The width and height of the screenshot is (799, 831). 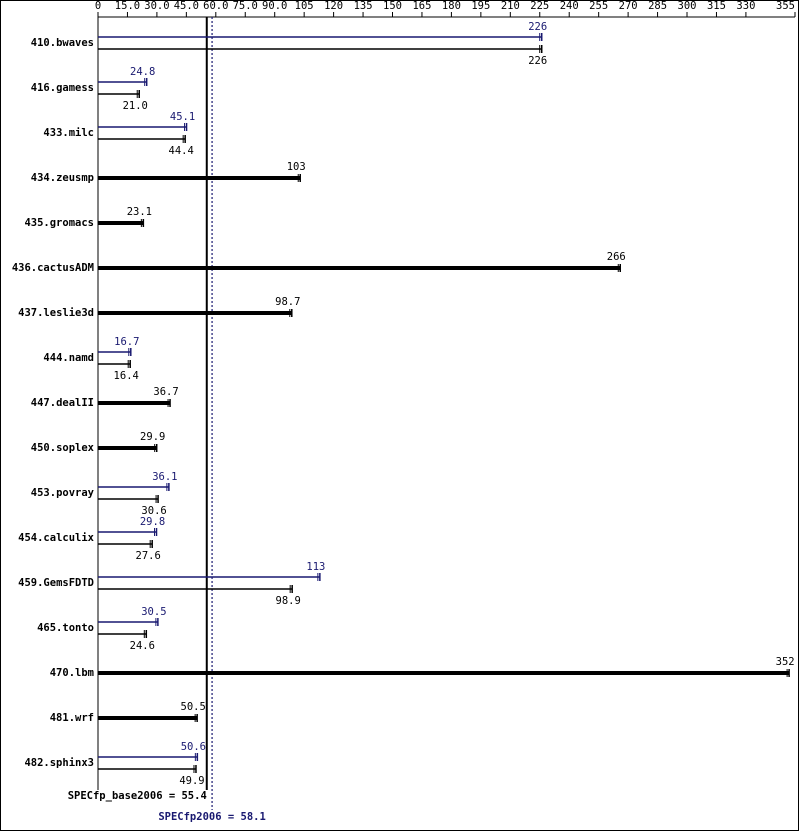 What do you see at coordinates (62, 43) in the screenshot?
I see `category-label: 410.bwaves` at bounding box center [62, 43].